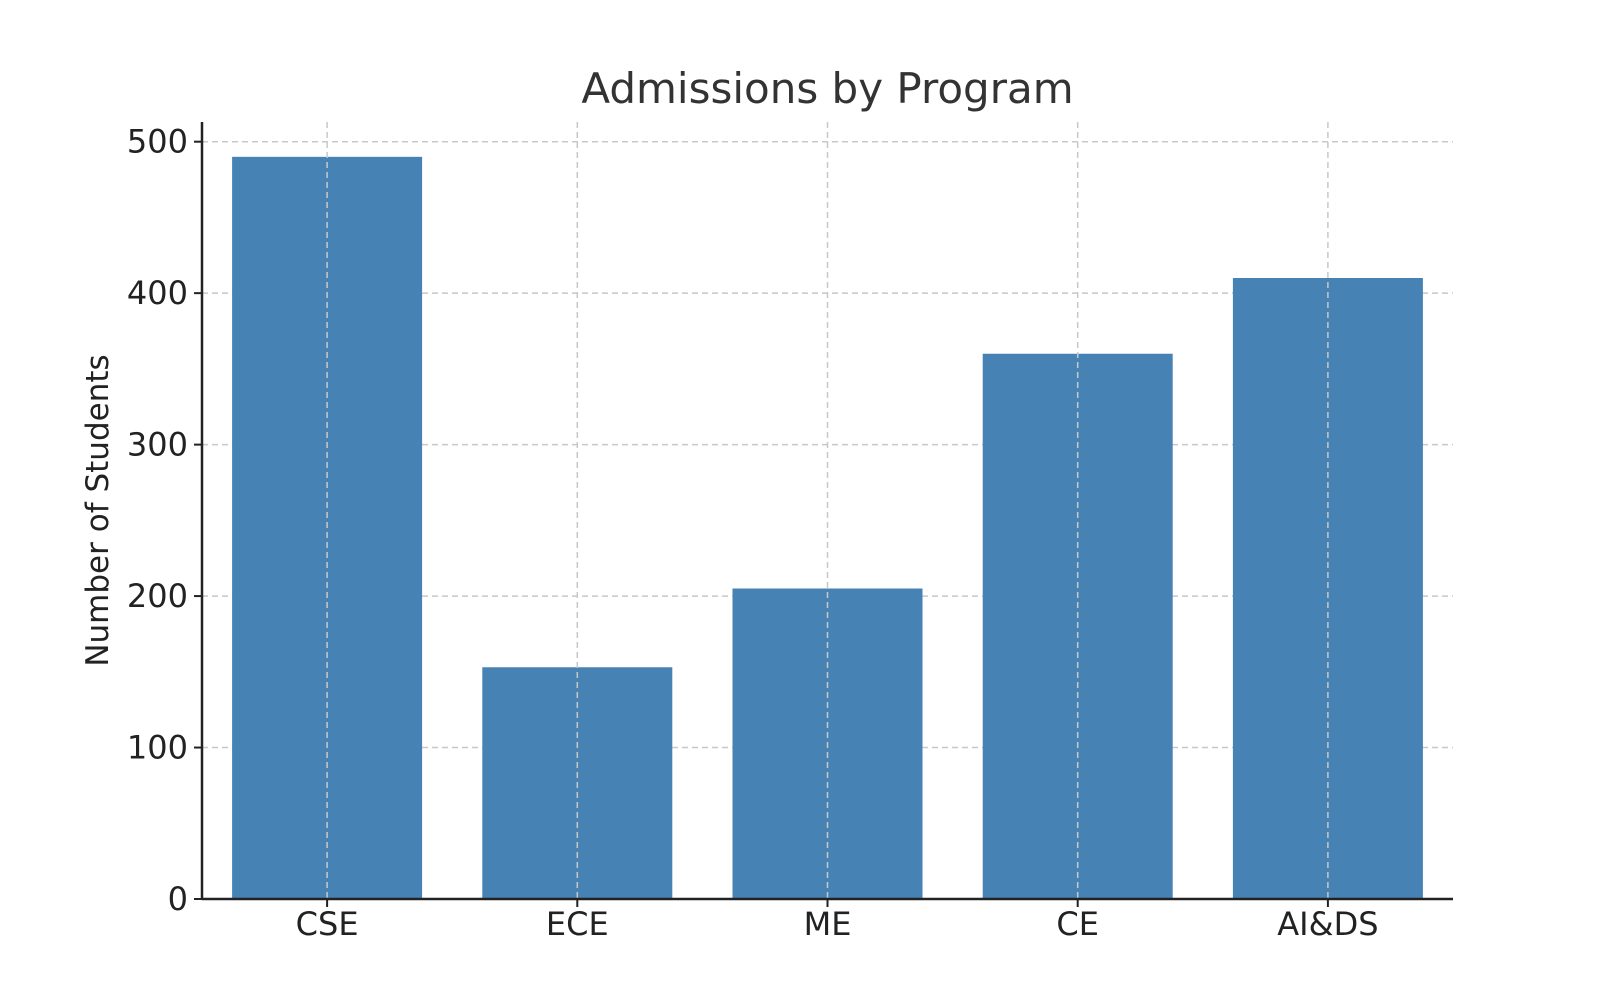 The height and width of the screenshot is (1000, 1600). What do you see at coordinates (1077, 924) in the screenshot?
I see `x-tick-label: CE` at bounding box center [1077, 924].